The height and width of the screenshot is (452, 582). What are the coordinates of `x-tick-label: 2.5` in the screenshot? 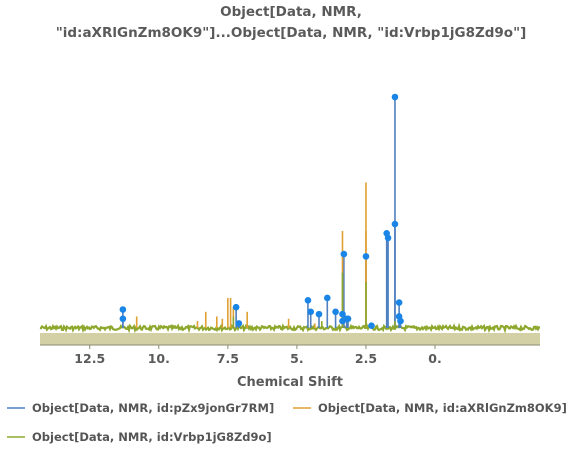 It's located at (366, 358).